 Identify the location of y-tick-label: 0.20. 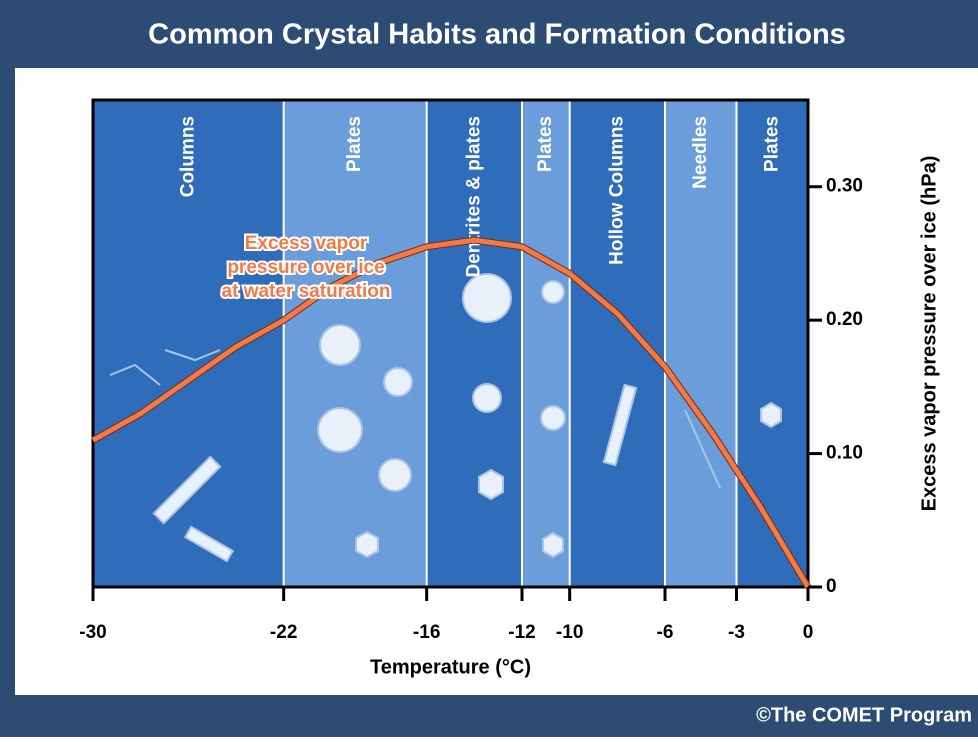
(844, 319).